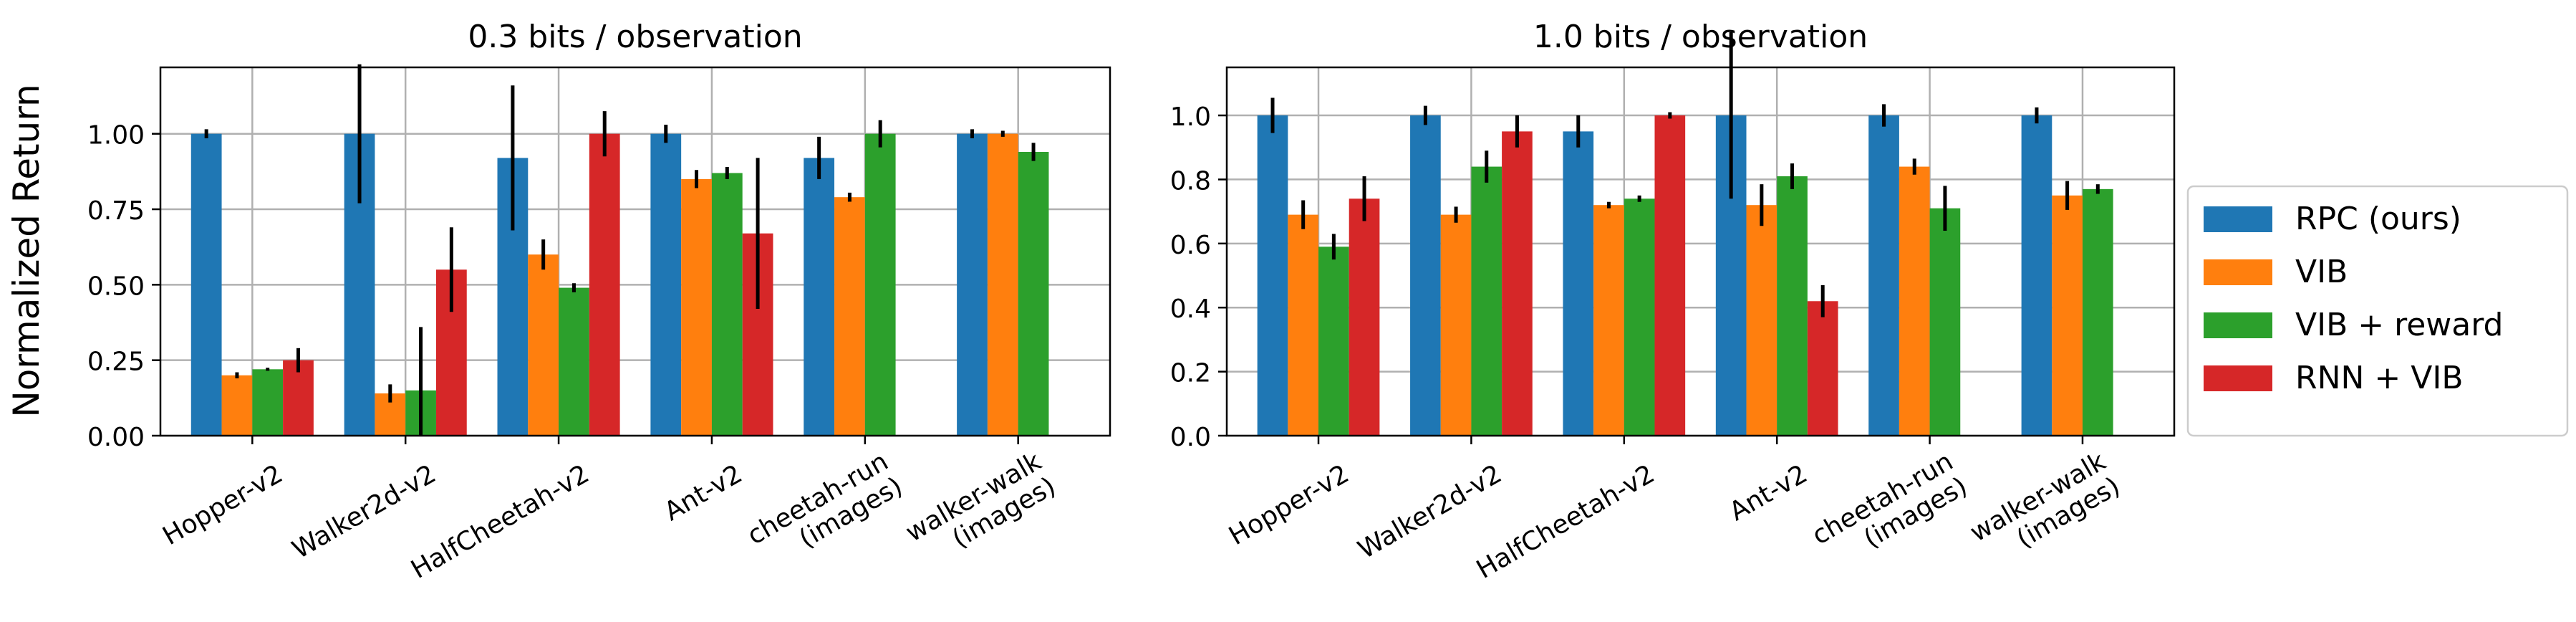 The height and width of the screenshot is (622, 2576). What do you see at coordinates (1190, 117) in the screenshot?
I see `y-tick-label: 1.0` at bounding box center [1190, 117].